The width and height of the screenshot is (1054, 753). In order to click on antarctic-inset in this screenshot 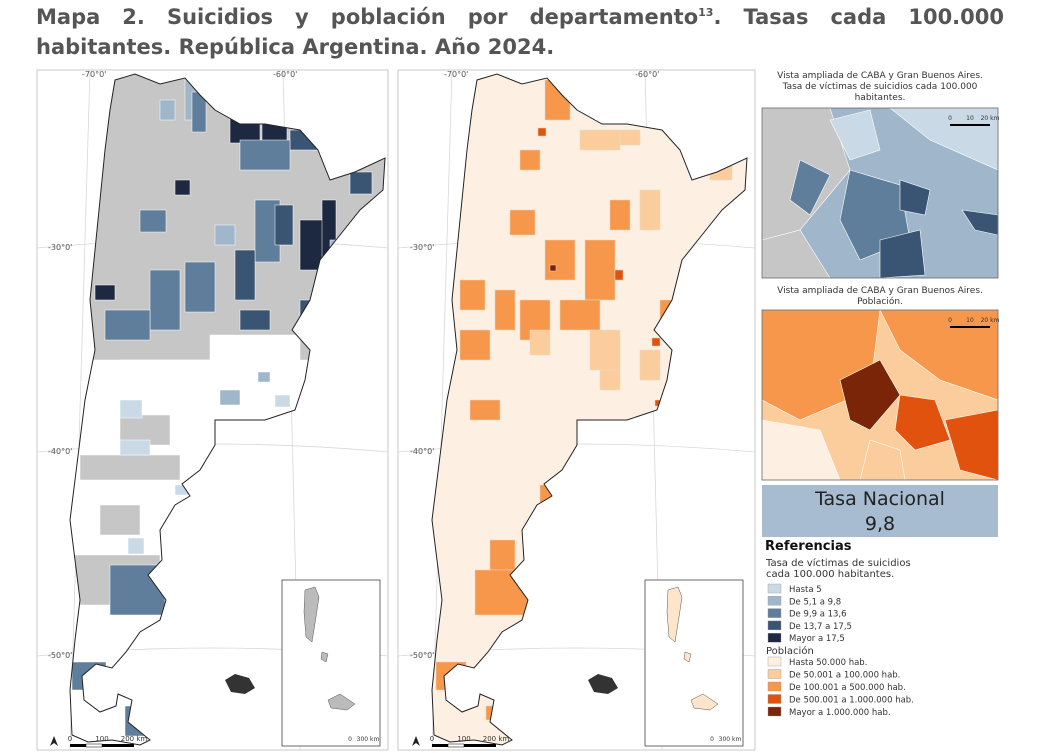, I will do `click(484, 663)`.